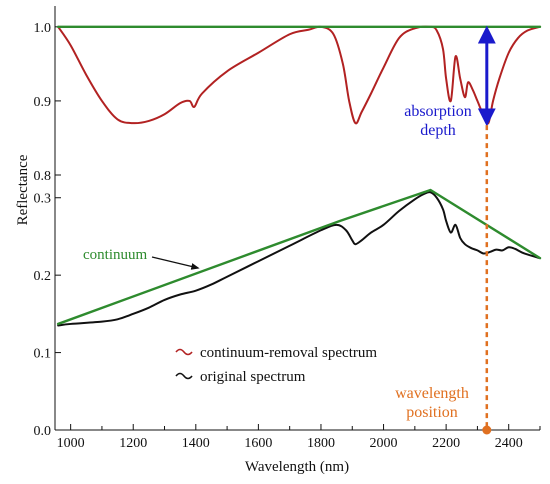 This screenshot has width=550, height=484. I want to click on x-axis-ticks: 1000 1200 1400 1600 1800 2000 2200 2400, so click(299, 437).